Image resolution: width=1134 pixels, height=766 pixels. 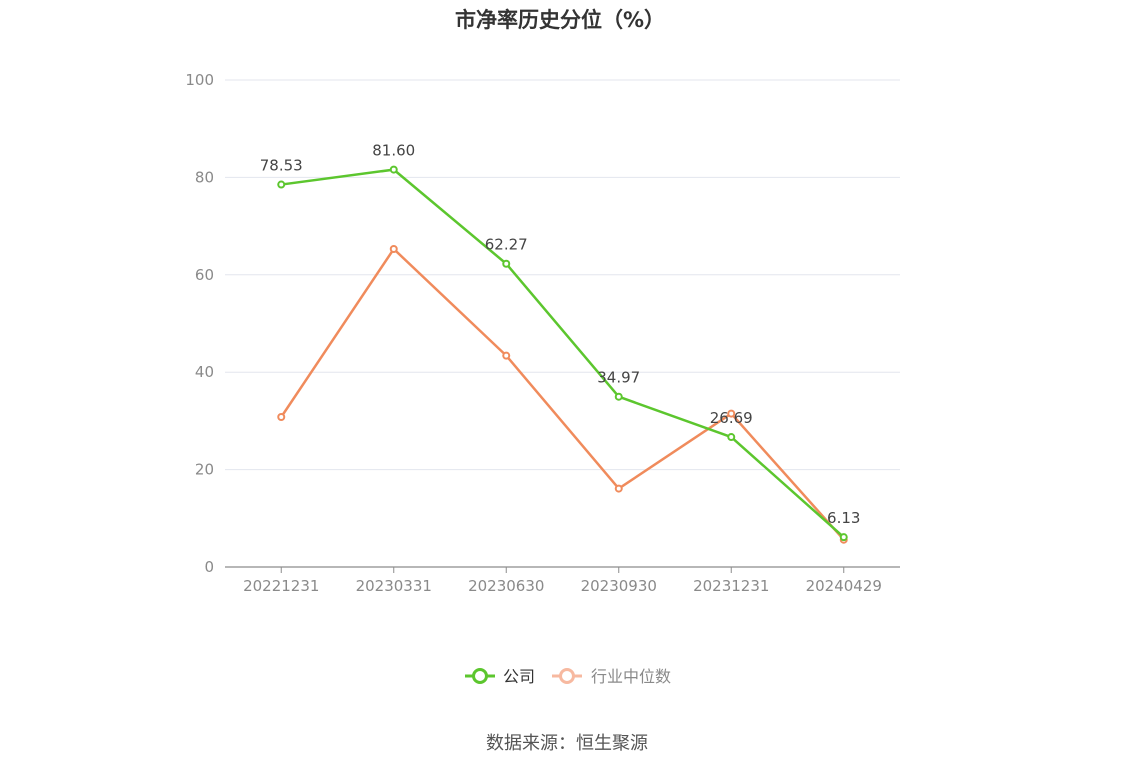 What do you see at coordinates (567, 743) in the screenshot?
I see `source-note: 数据来源：恒生聚源` at bounding box center [567, 743].